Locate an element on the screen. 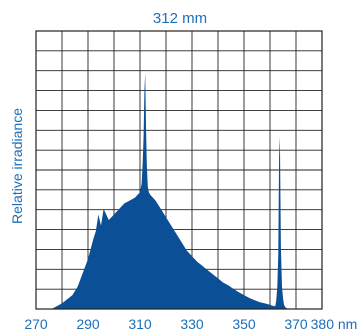 This screenshot has height=334, width=363. x-tick-label: 270 is located at coordinates (36, 324).